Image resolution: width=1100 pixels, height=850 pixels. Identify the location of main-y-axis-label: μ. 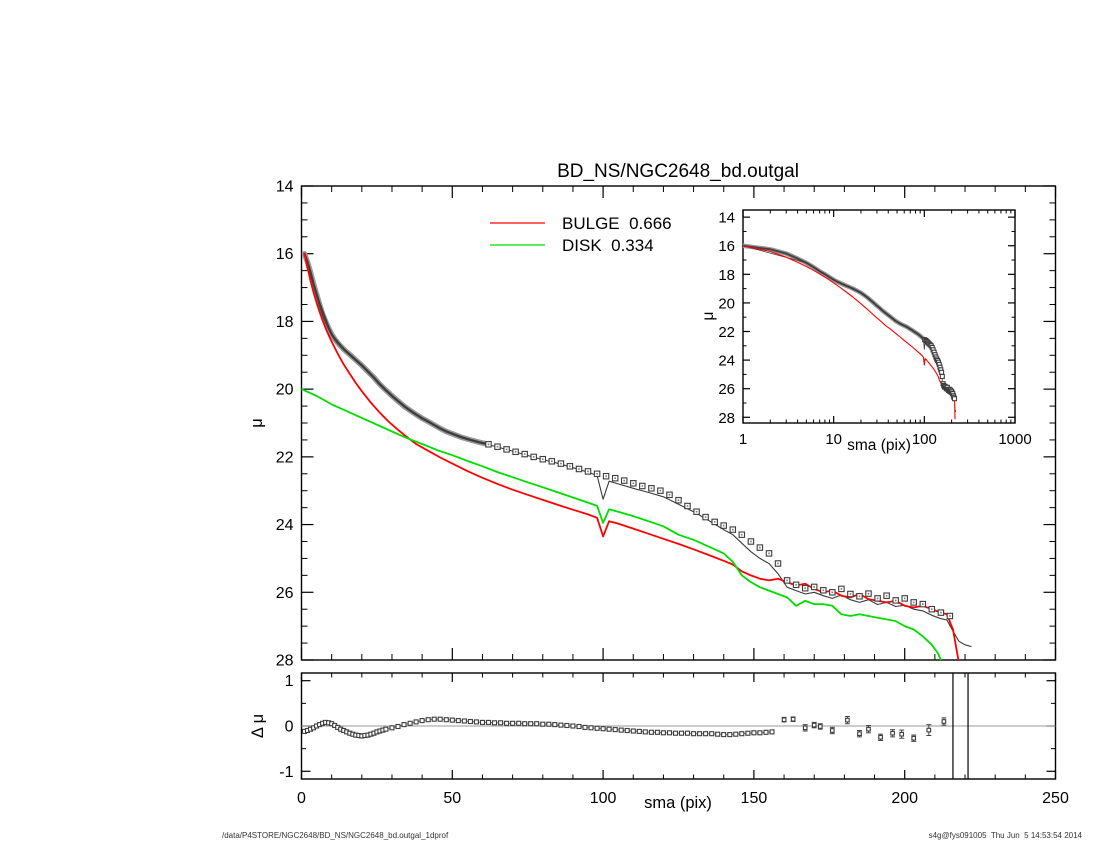
(257, 423).